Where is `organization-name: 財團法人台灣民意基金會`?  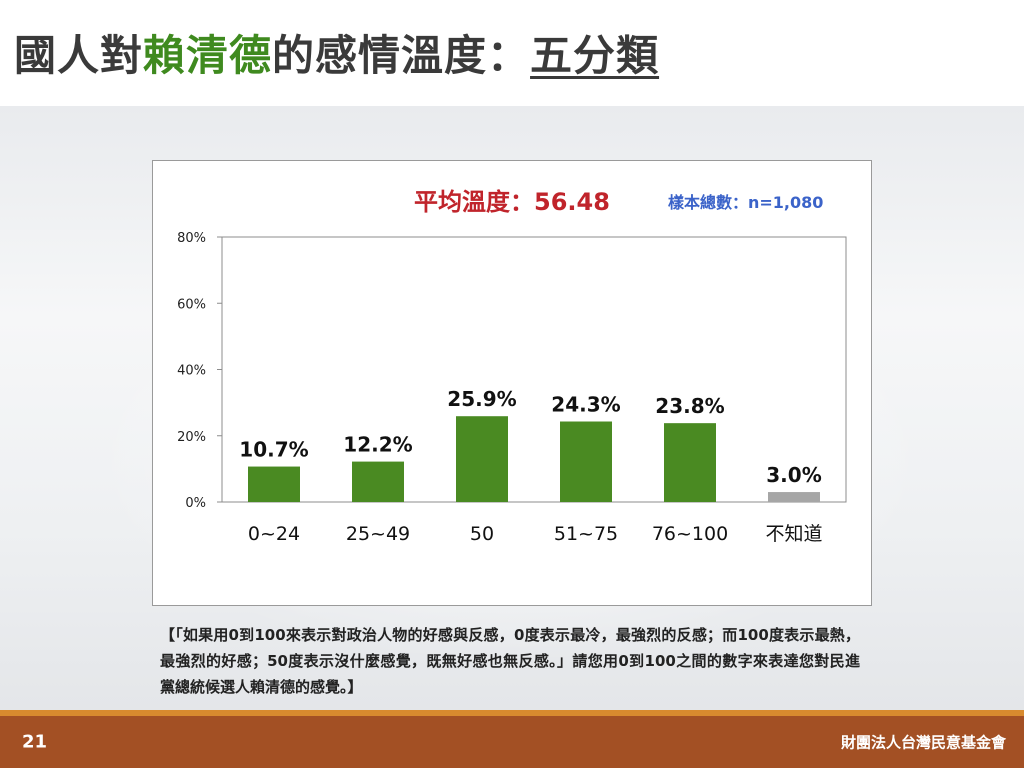 organization-name: 財團法人台灣民意基金會 is located at coordinates (923, 742).